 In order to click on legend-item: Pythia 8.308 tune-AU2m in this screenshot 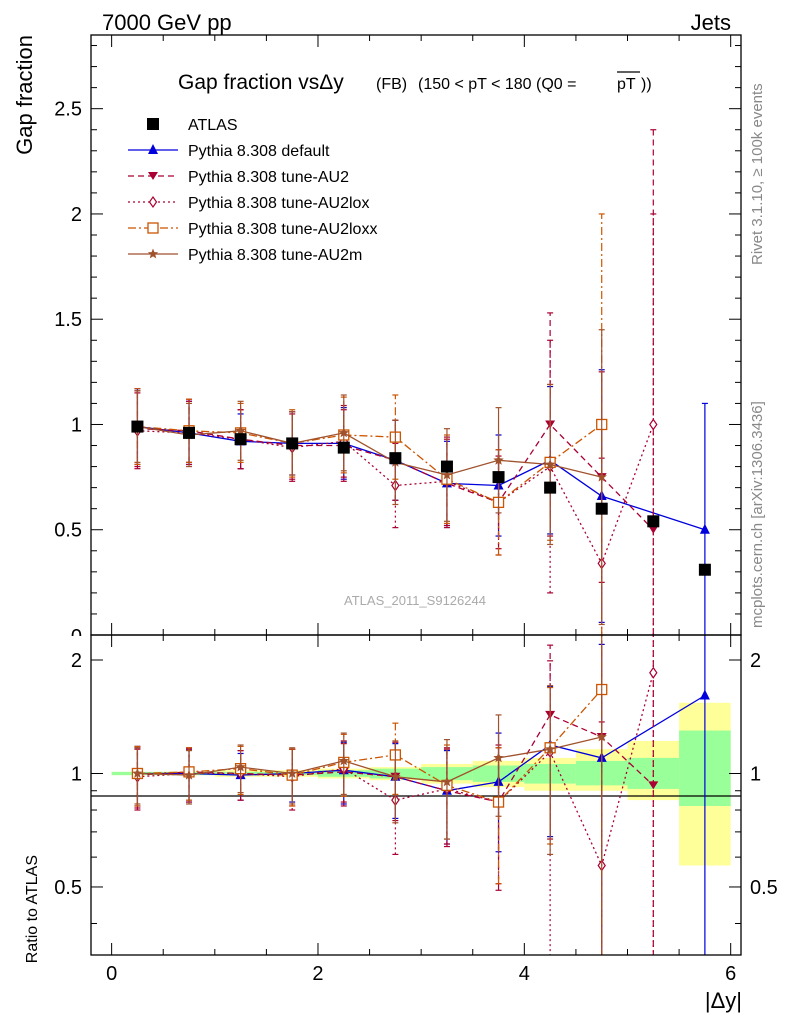, I will do `click(245, 255)`.